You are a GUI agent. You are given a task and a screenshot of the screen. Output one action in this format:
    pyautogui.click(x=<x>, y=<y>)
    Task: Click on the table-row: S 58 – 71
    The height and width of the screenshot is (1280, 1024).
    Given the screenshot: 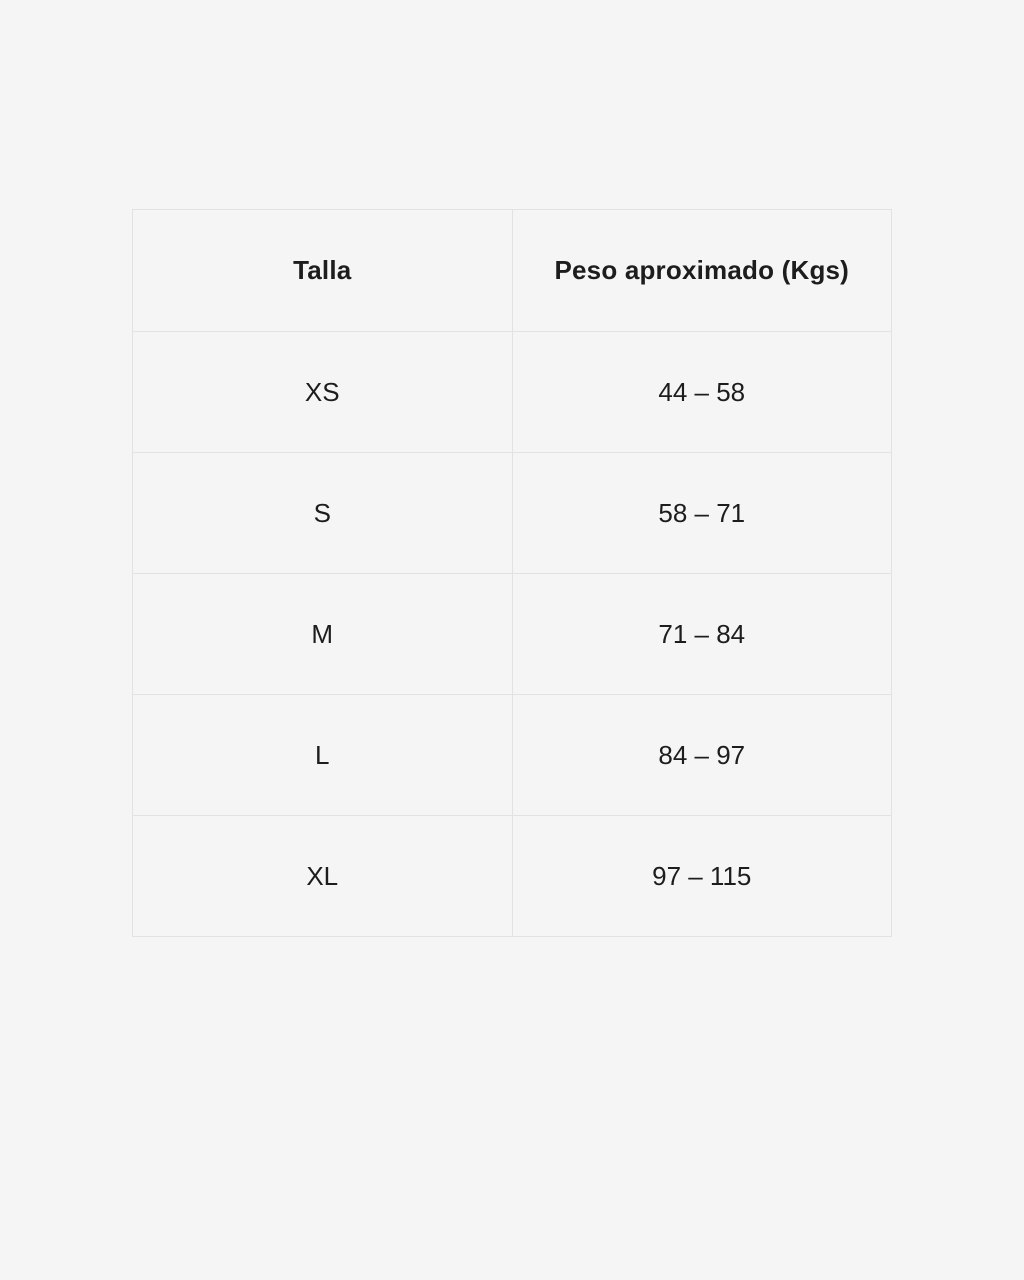 What is the action you would take?
    pyautogui.click(x=512, y=513)
    